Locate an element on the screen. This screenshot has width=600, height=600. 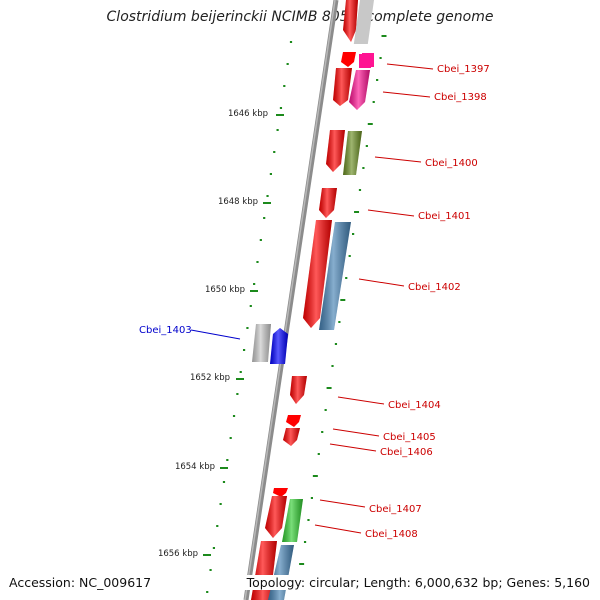
scale-tick: 1652 kbp is located at coordinates (217, 378).